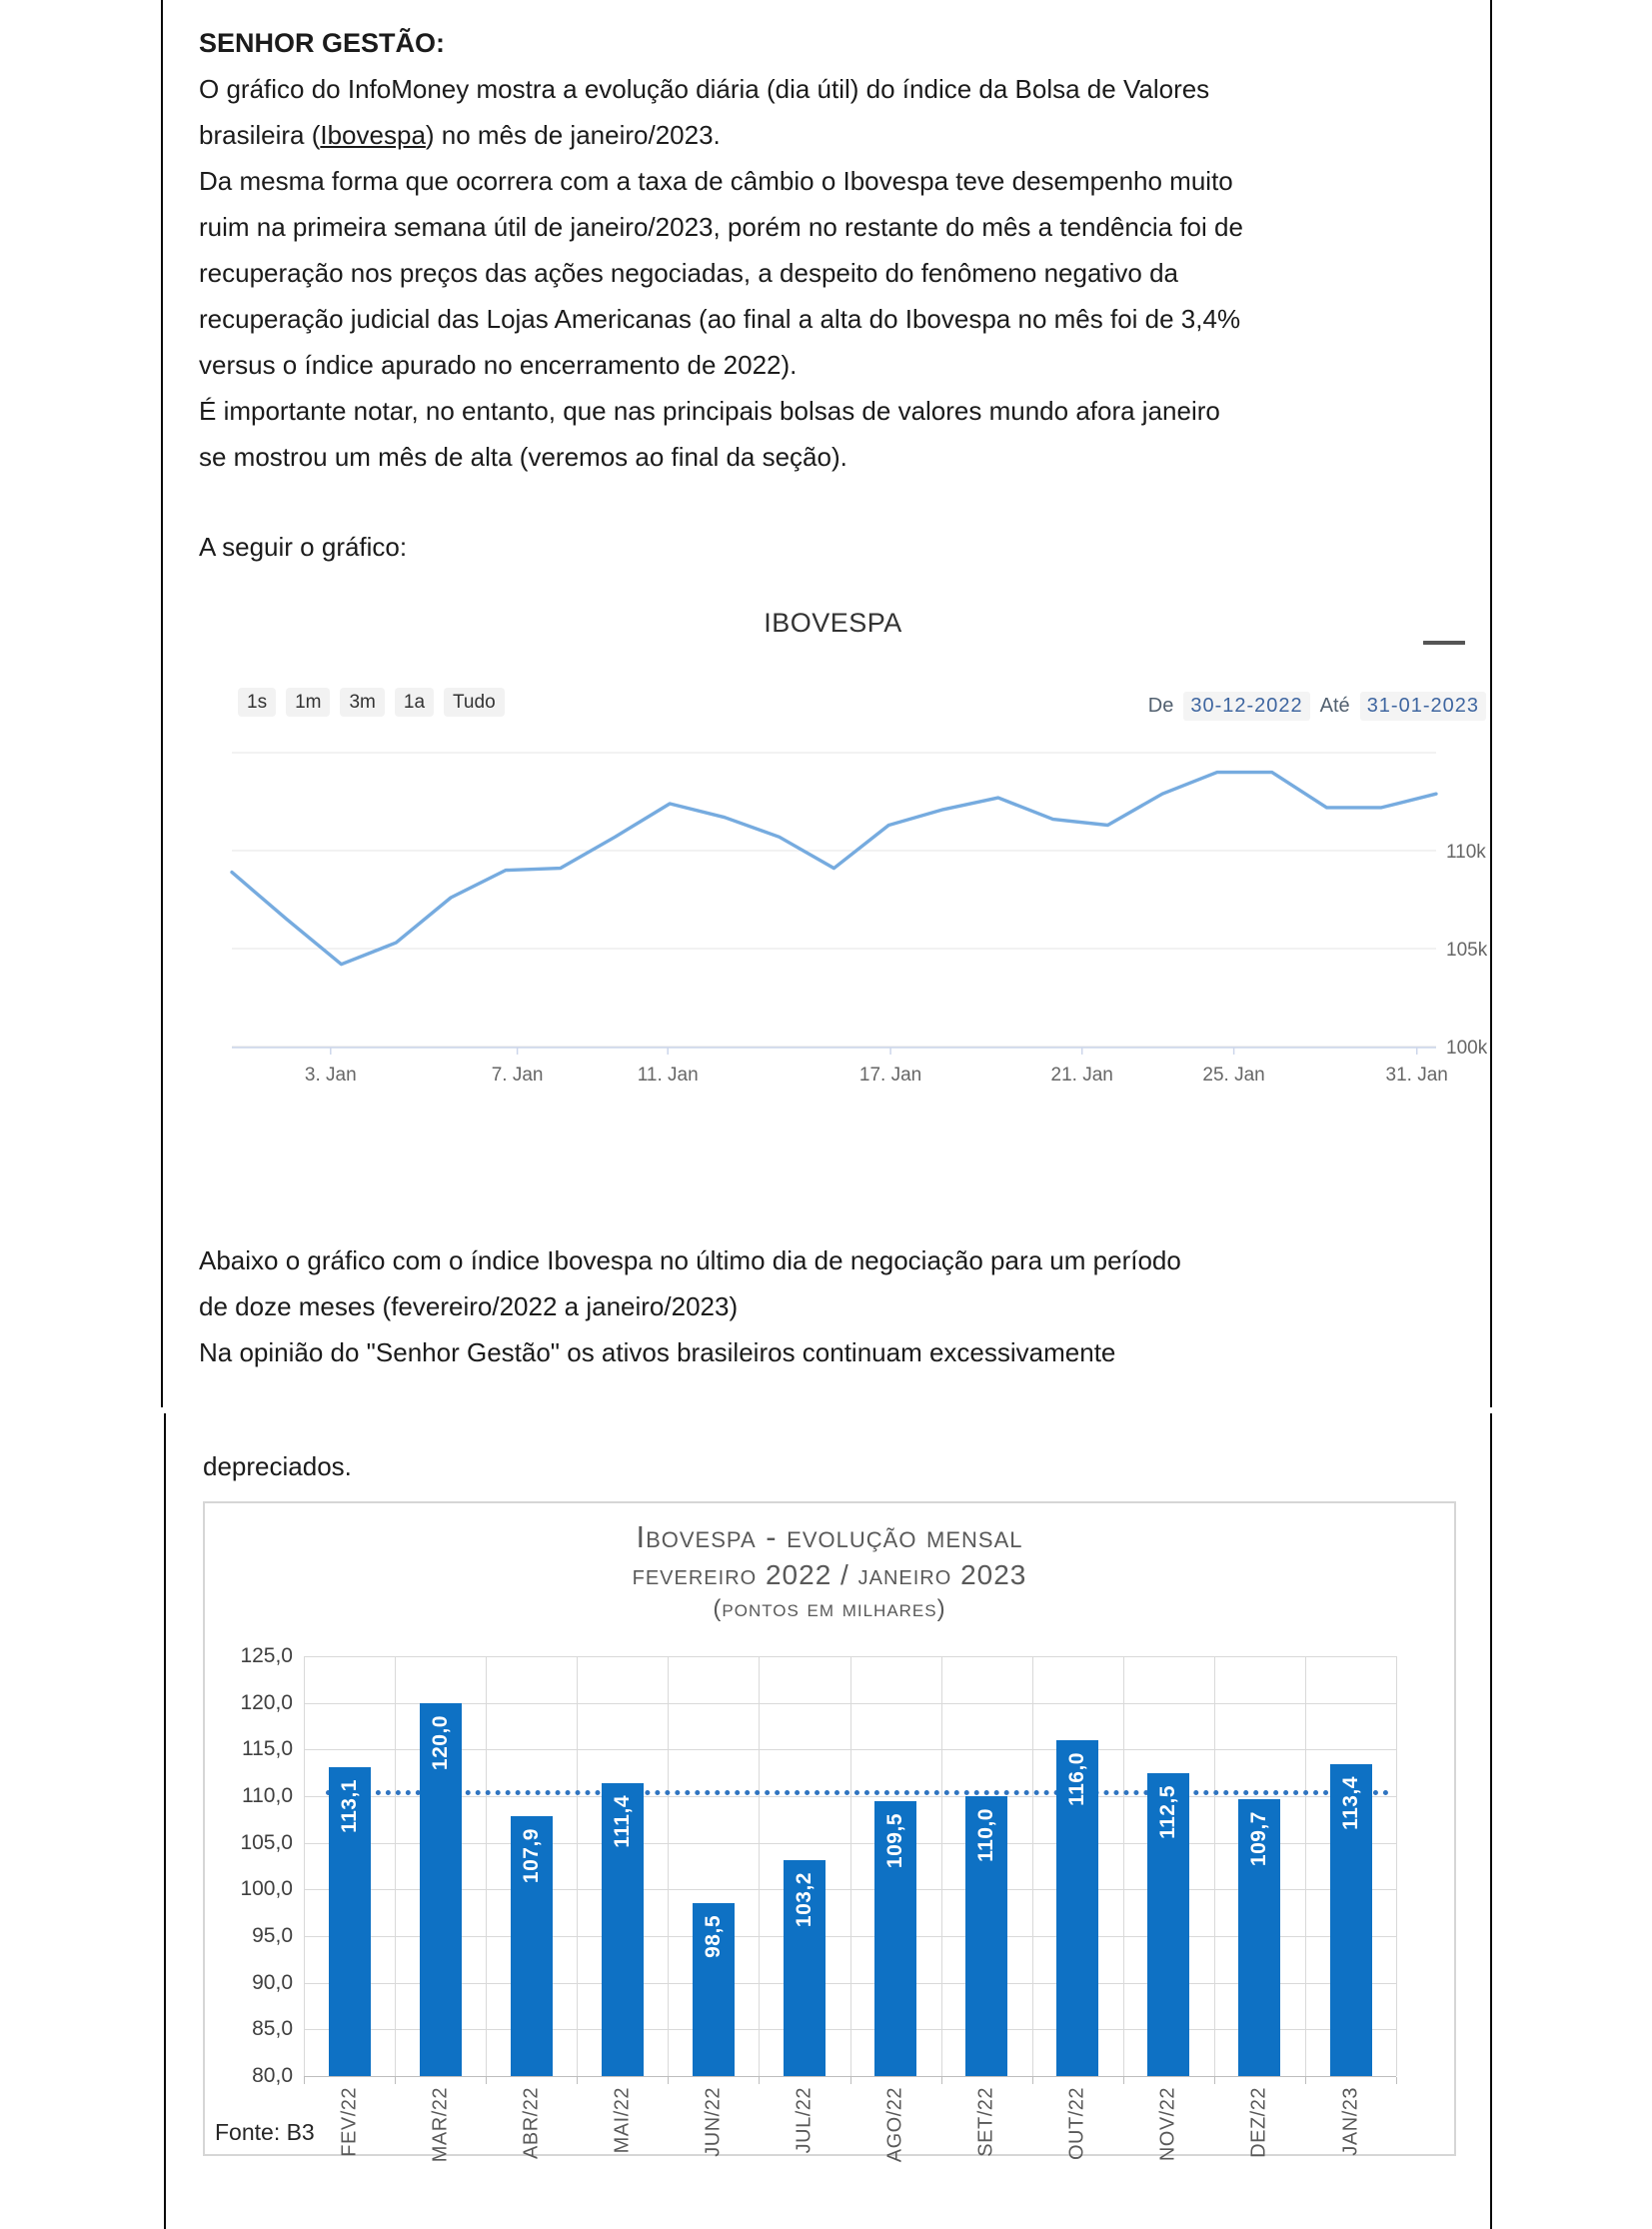 This screenshot has width=1652, height=2229. What do you see at coordinates (273, 1935) in the screenshot?
I see `y-axis-label: 95,0` at bounding box center [273, 1935].